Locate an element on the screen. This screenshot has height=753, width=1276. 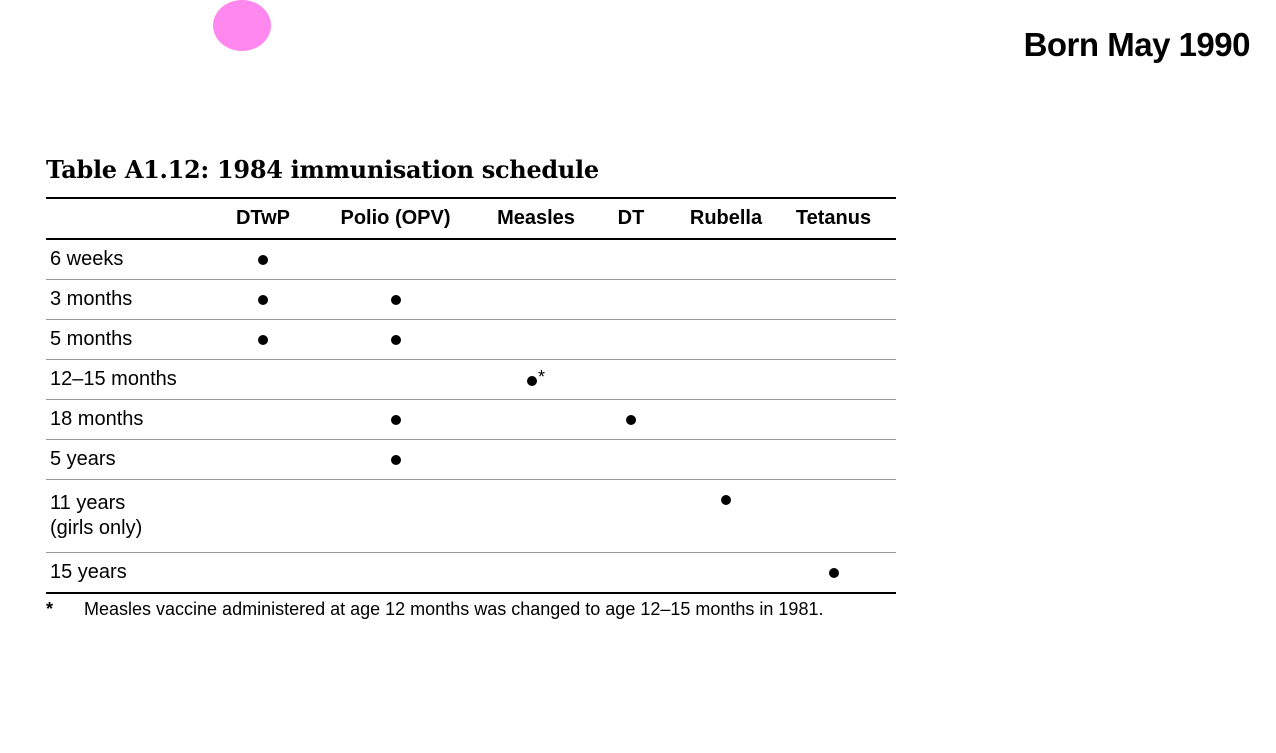
table-row: 15 years is located at coordinates (471, 573).